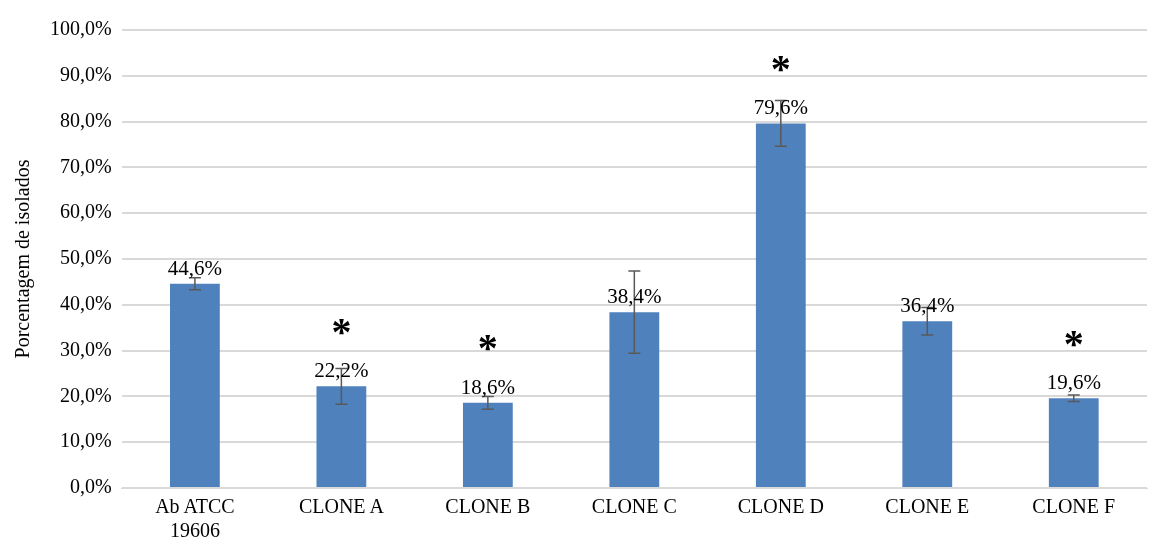 This screenshot has width=1165, height=560. Describe the element at coordinates (85, 211) in the screenshot. I see `y-tick-label: 60,0%` at that location.